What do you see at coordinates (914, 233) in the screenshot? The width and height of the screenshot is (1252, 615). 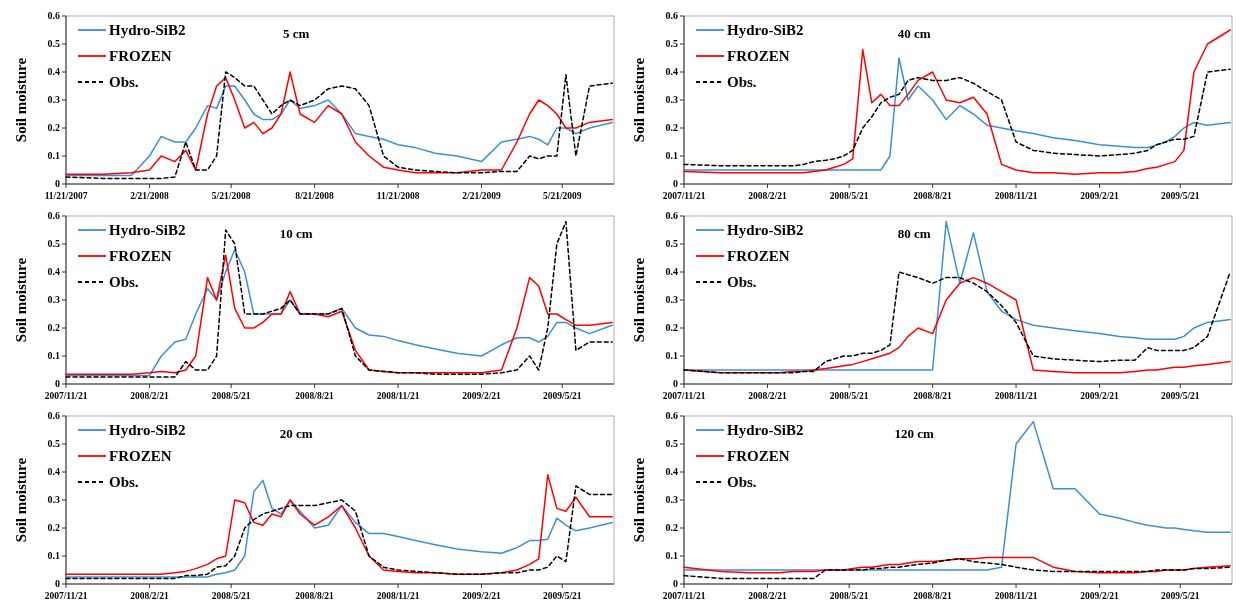 I see `text: 80 cm` at bounding box center [914, 233].